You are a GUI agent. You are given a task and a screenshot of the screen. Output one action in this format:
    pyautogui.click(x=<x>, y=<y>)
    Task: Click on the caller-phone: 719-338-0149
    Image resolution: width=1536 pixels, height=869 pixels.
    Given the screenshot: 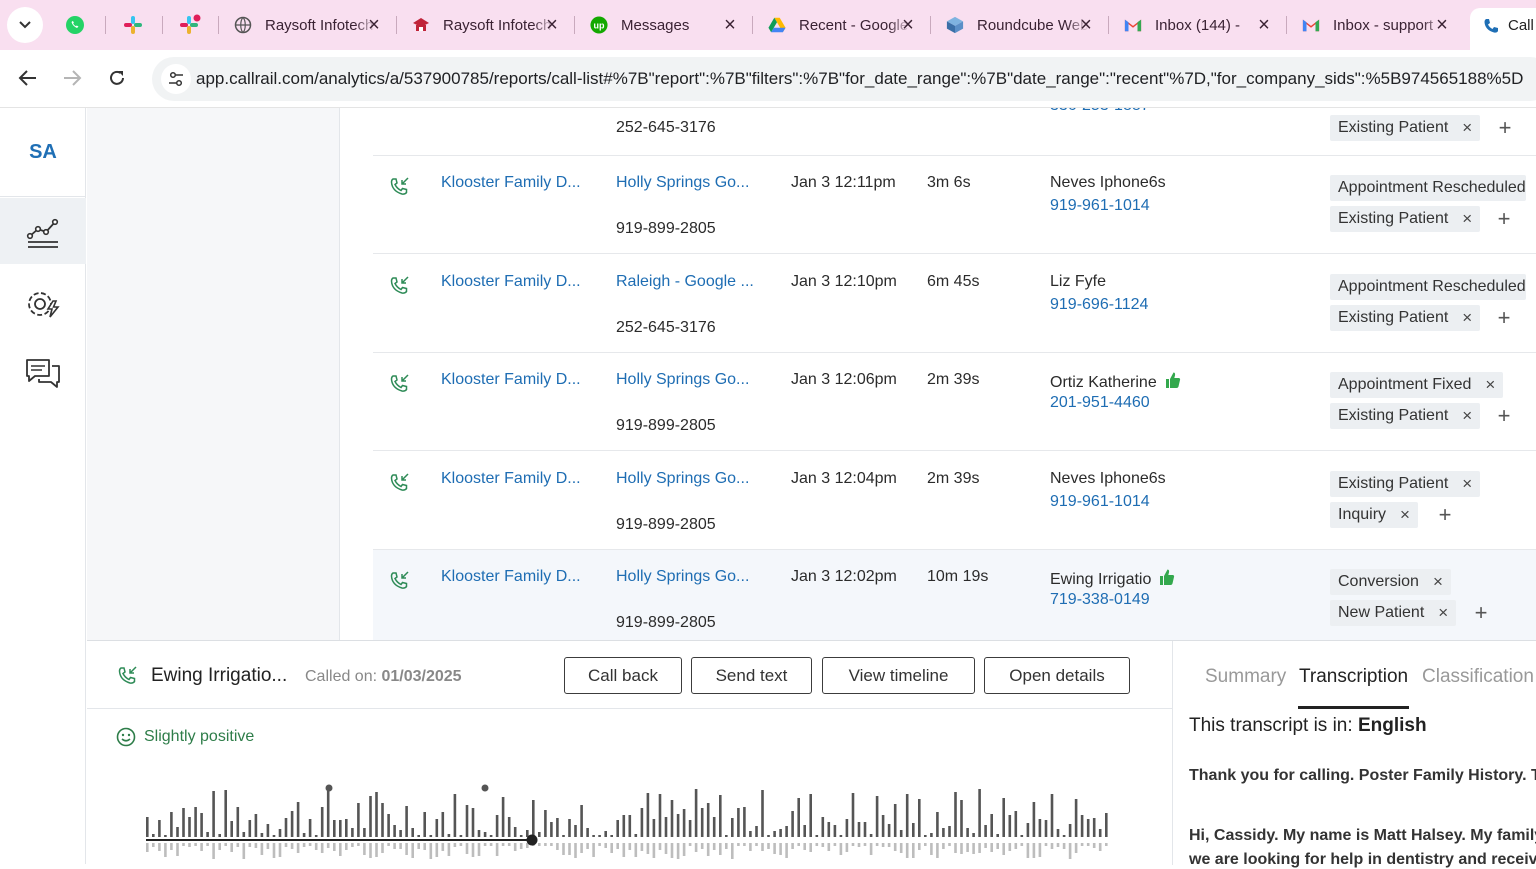 What is the action you would take?
    pyautogui.click(x=1100, y=599)
    